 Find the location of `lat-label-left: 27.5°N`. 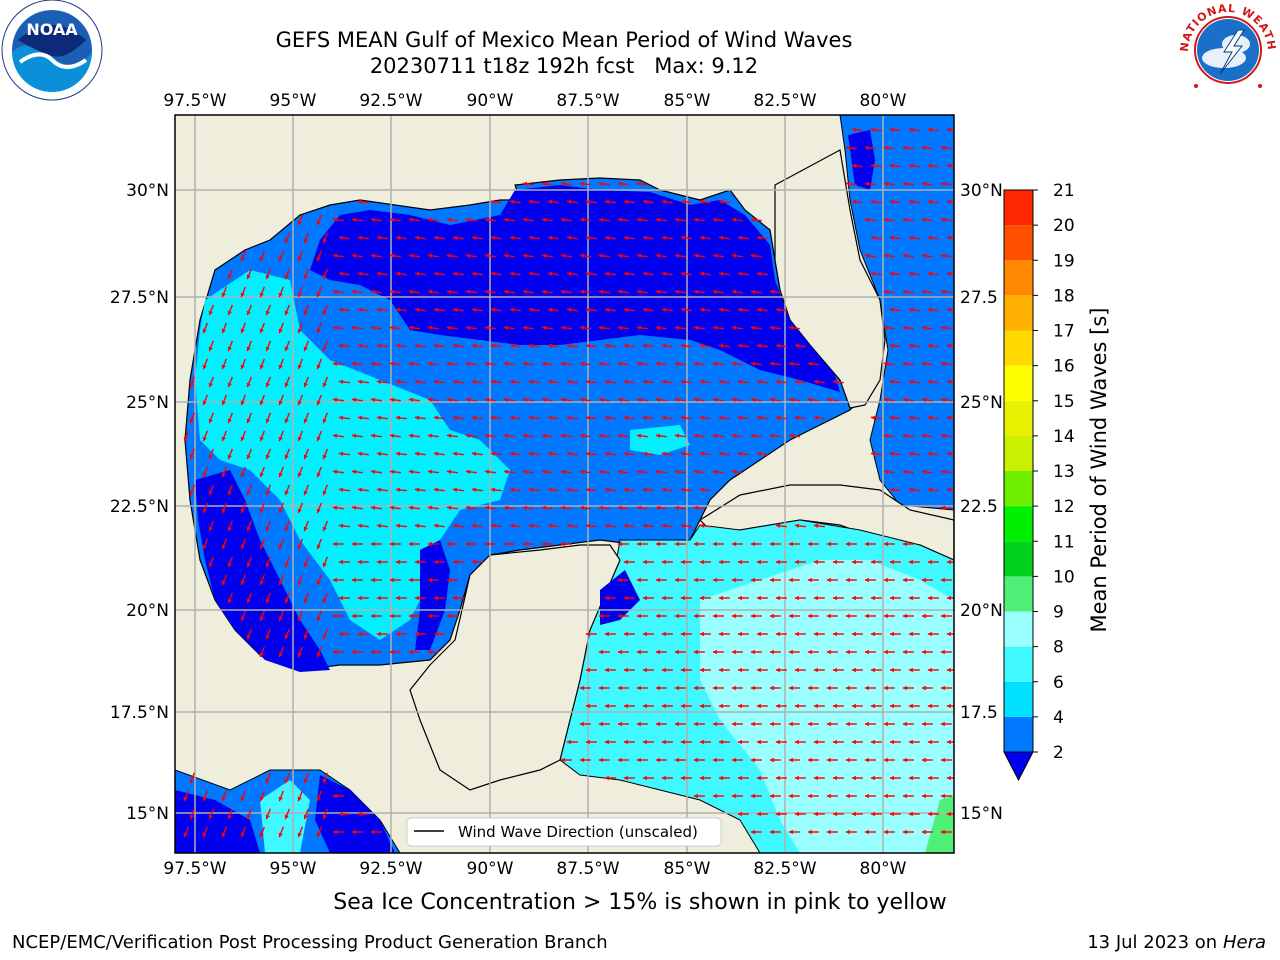

lat-label-left: 27.5°N is located at coordinates (139, 298).